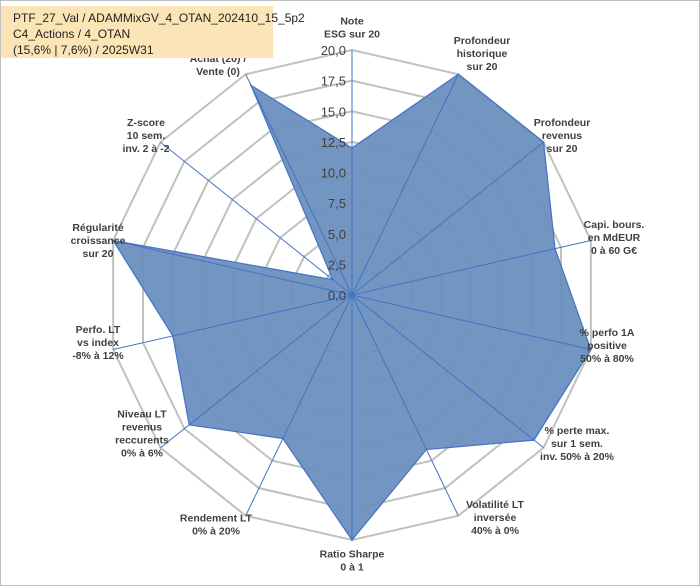  What do you see at coordinates (352, 555) in the screenshot?
I see `category-label-7-0: Ratio Sharpe` at bounding box center [352, 555].